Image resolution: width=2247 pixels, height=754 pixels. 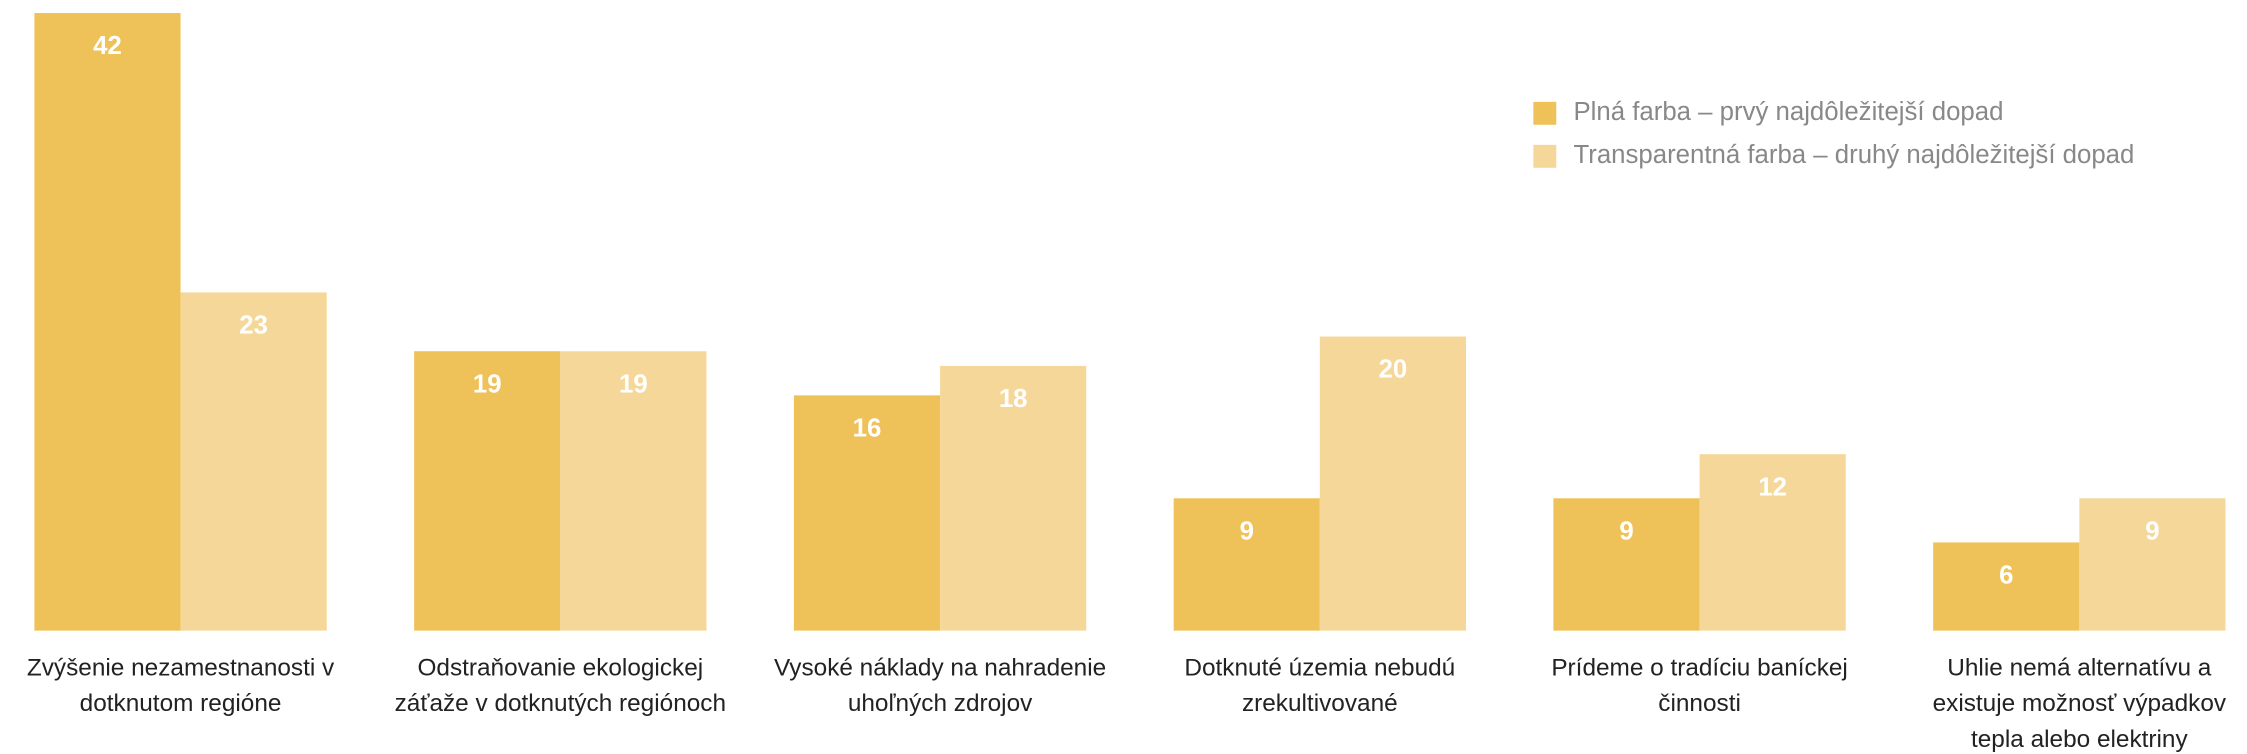 I want to click on label-line: Zvýšenie nezamestnanosti v, so click(x=181, y=668).